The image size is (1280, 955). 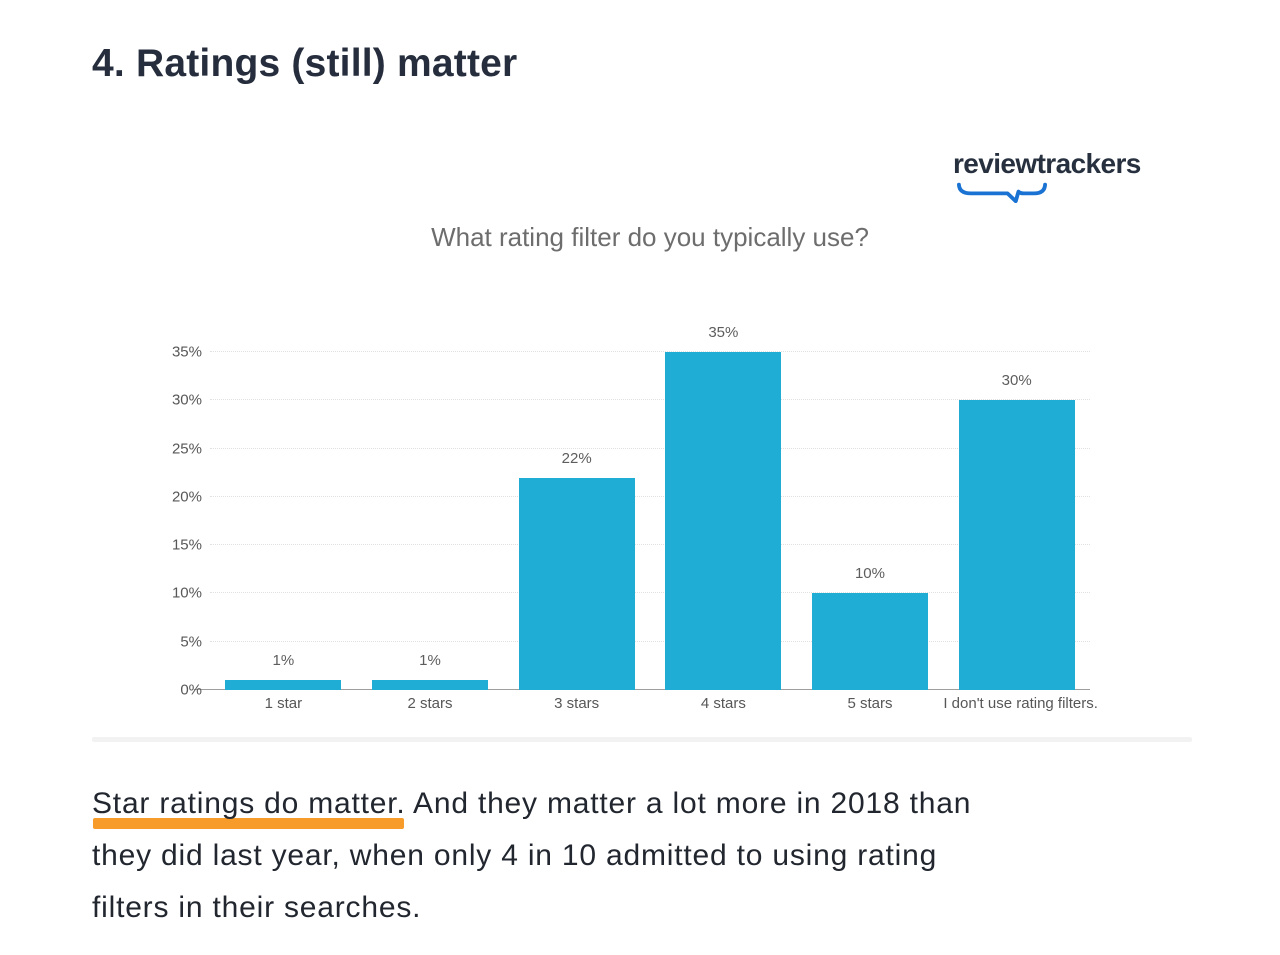 What do you see at coordinates (186, 400) in the screenshot?
I see `y-axis-tick-label: 30%` at bounding box center [186, 400].